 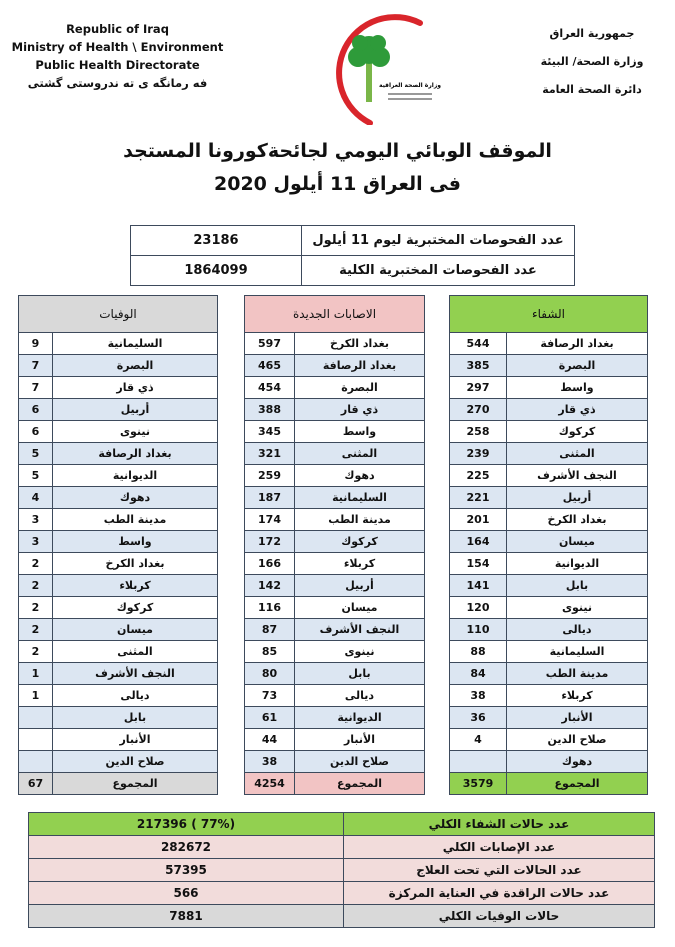 What do you see at coordinates (388, 69) in the screenshot?
I see `ministry-logo: وزارة الصحة العراقية` at bounding box center [388, 69].